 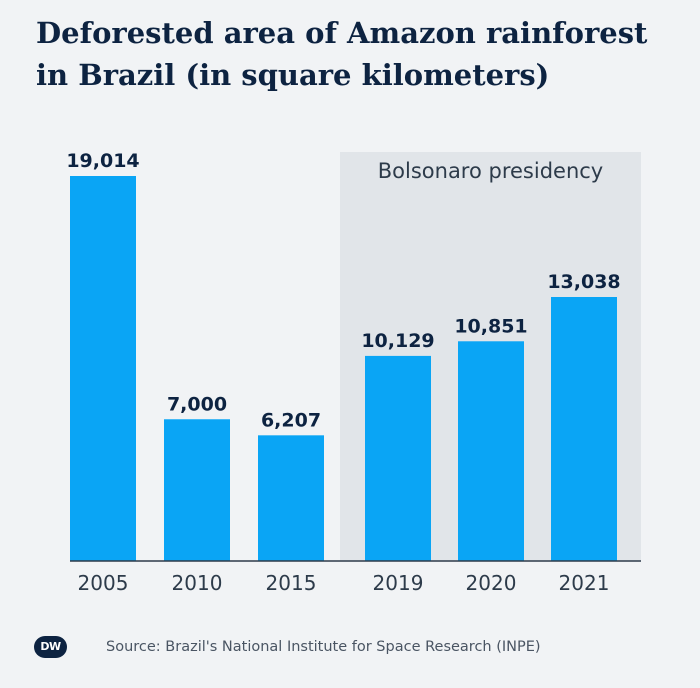 I want to click on bar-2020, so click(x=491, y=451).